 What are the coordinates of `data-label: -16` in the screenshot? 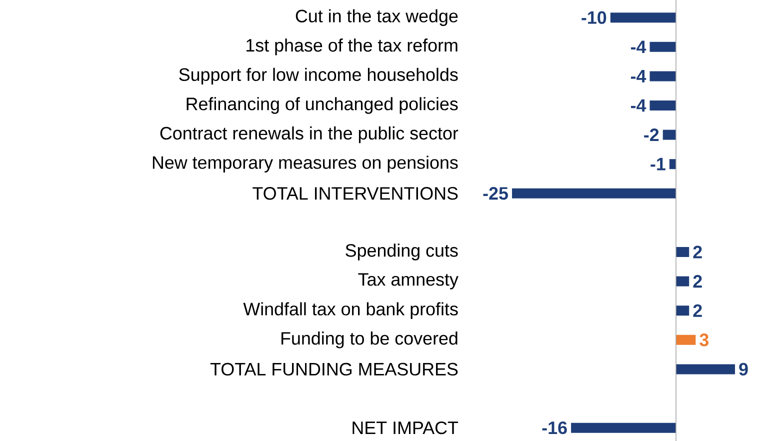 It's located at (554, 427).